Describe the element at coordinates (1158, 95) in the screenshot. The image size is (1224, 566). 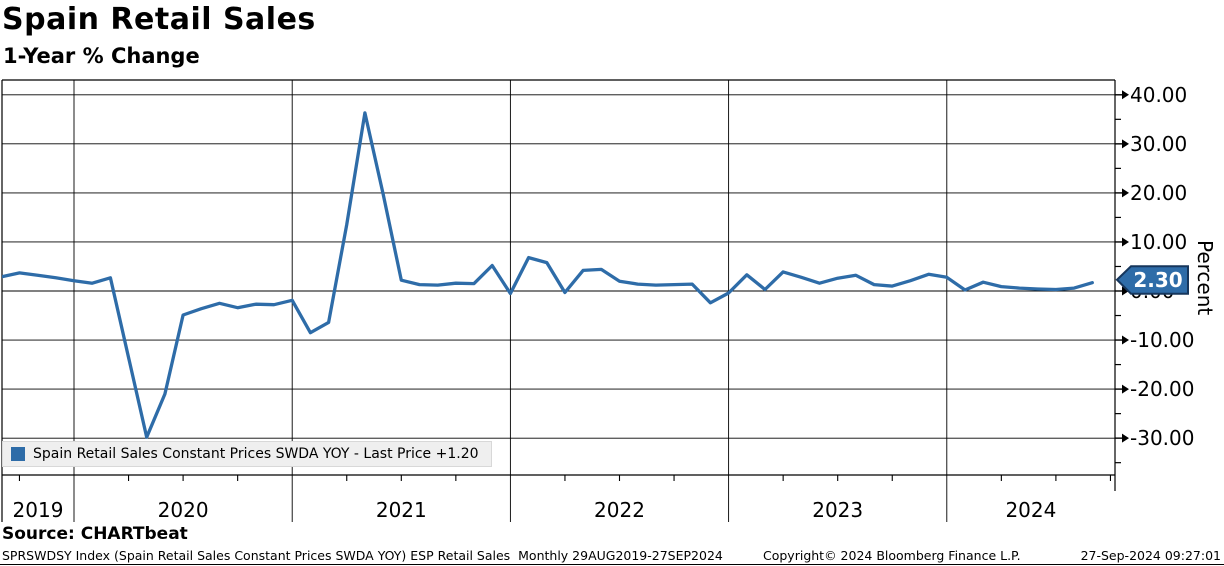
I see `svg-text: 40.00` at that location.